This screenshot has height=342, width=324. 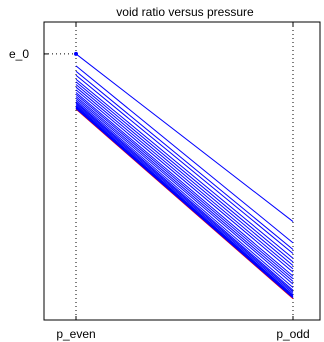 I want to click on e0-start-marker, so click(x=76, y=53).